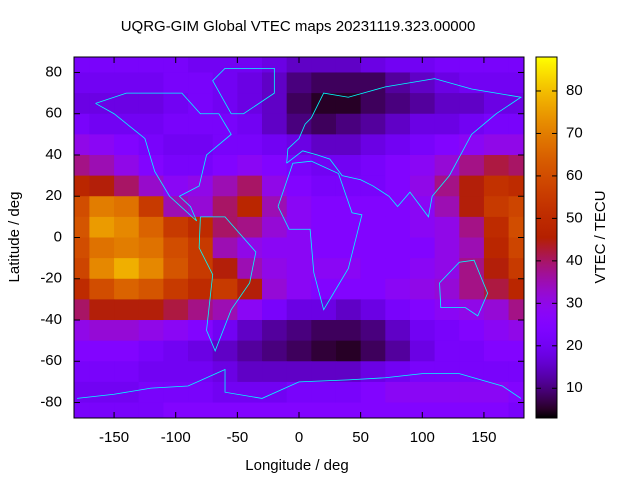  I want to click on y-tick-label: -40, so click(51, 319).